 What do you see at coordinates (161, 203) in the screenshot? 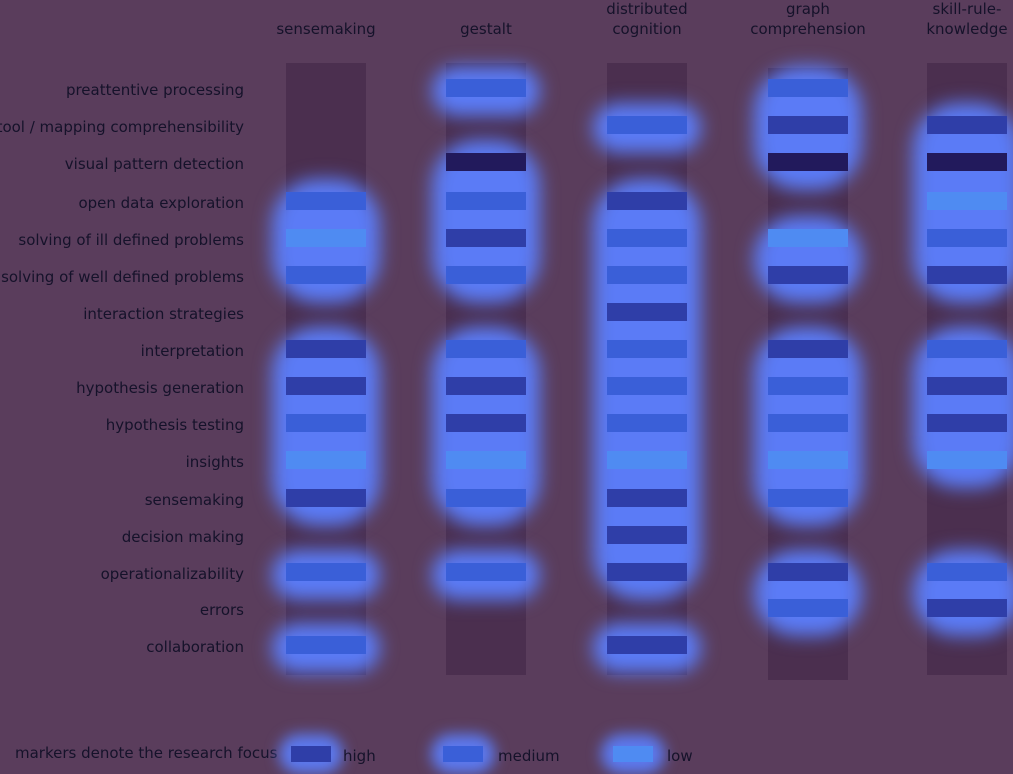
I see `row-label: open data exploration` at bounding box center [161, 203].